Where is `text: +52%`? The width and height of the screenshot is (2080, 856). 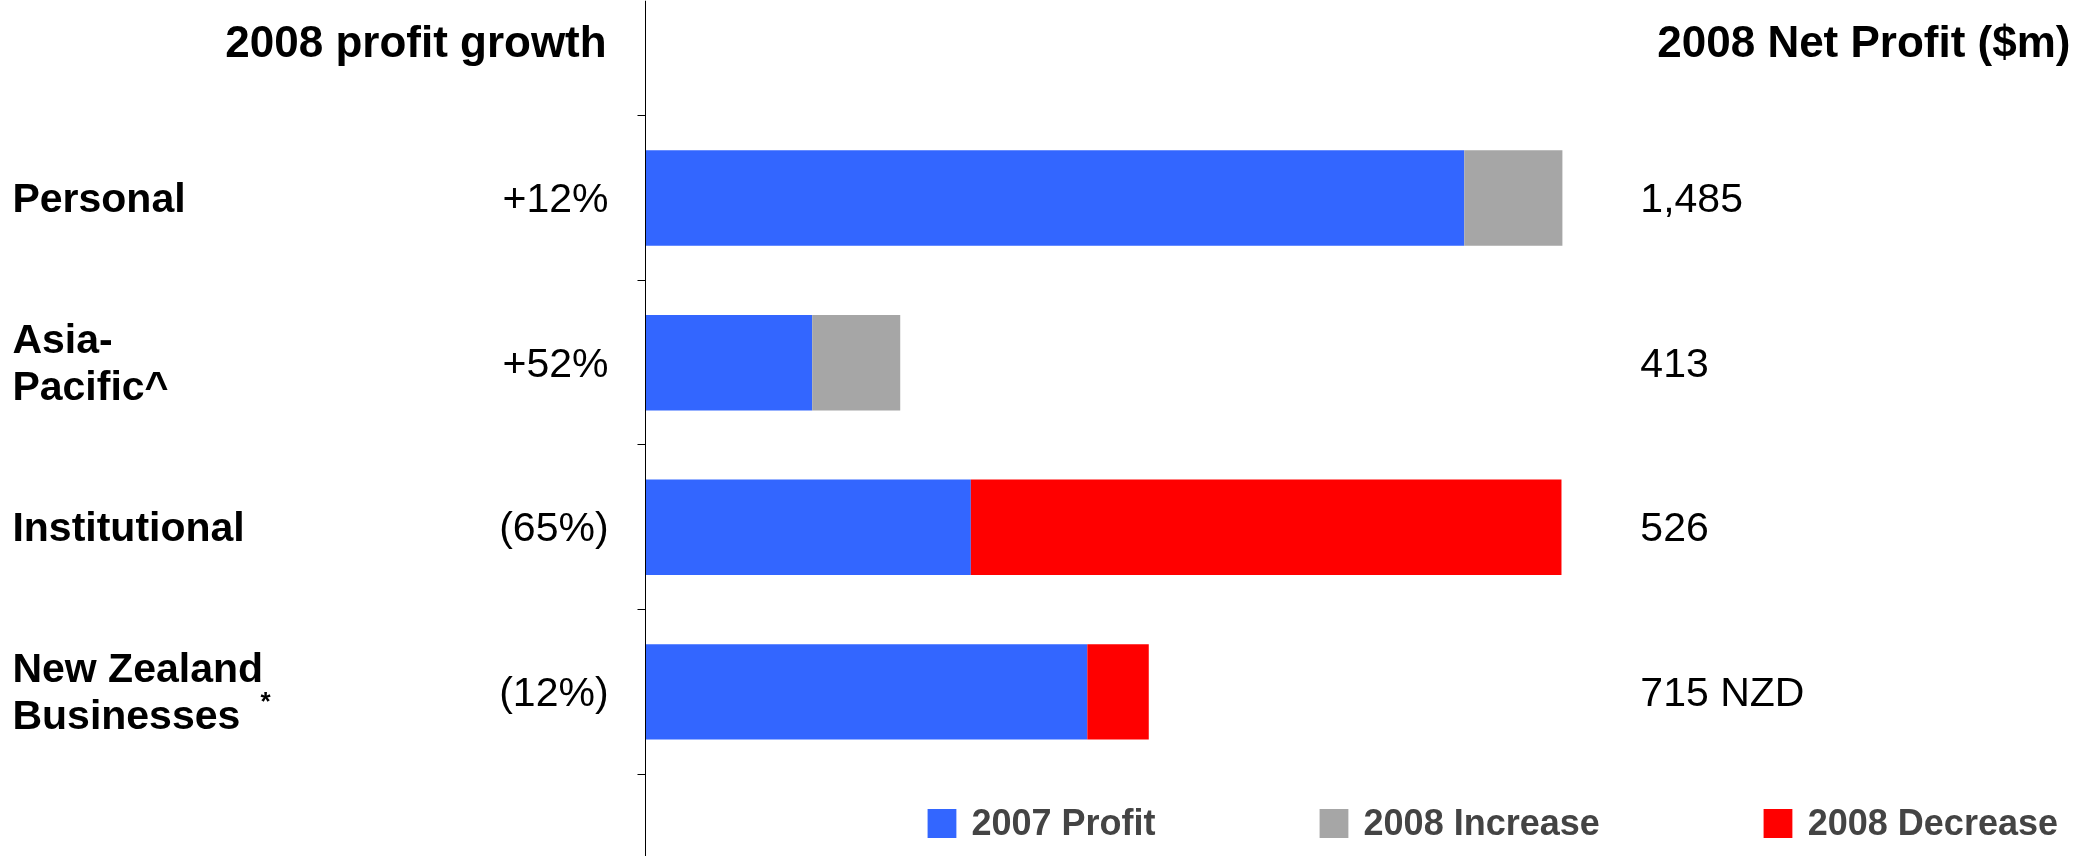 text: +52% is located at coordinates (555, 362).